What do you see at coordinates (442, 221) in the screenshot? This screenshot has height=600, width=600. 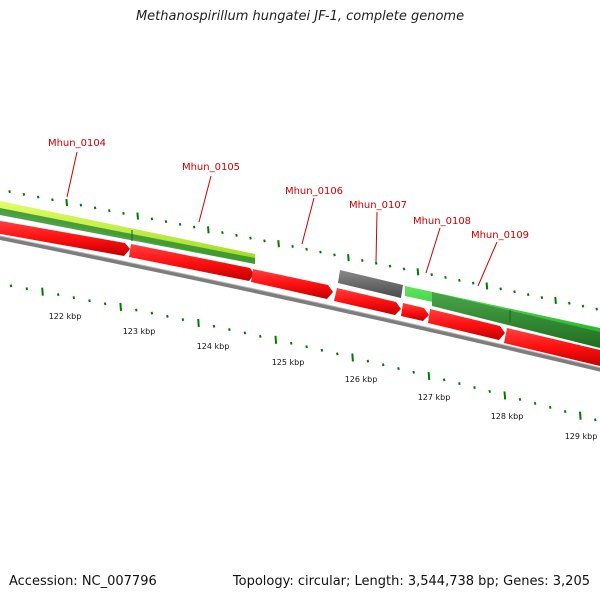 I see `gene-label: Mhun_0108` at bounding box center [442, 221].